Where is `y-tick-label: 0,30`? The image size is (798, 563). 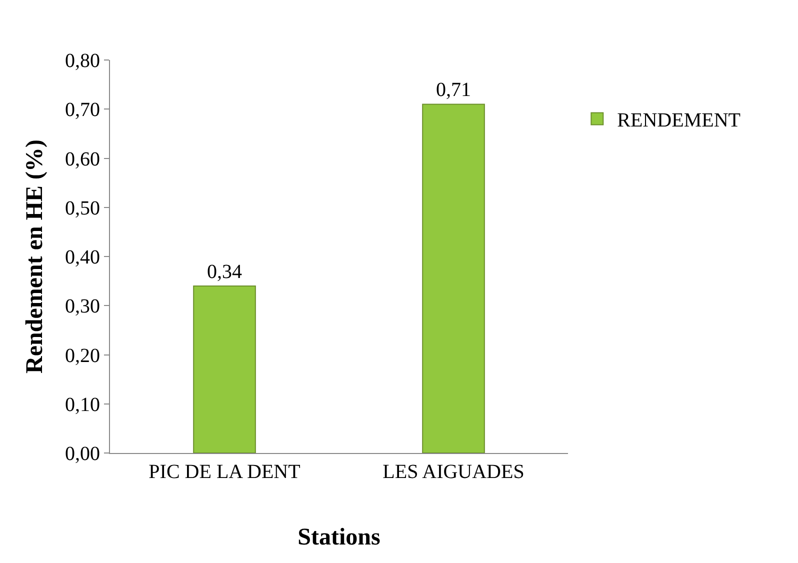 y-tick-label: 0,30 is located at coordinates (82, 307).